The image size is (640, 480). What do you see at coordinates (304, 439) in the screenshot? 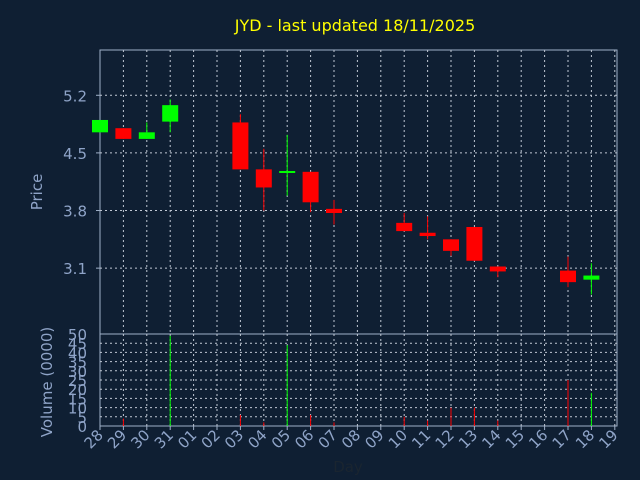
I see `day-tick-label: 06` at bounding box center [304, 439].